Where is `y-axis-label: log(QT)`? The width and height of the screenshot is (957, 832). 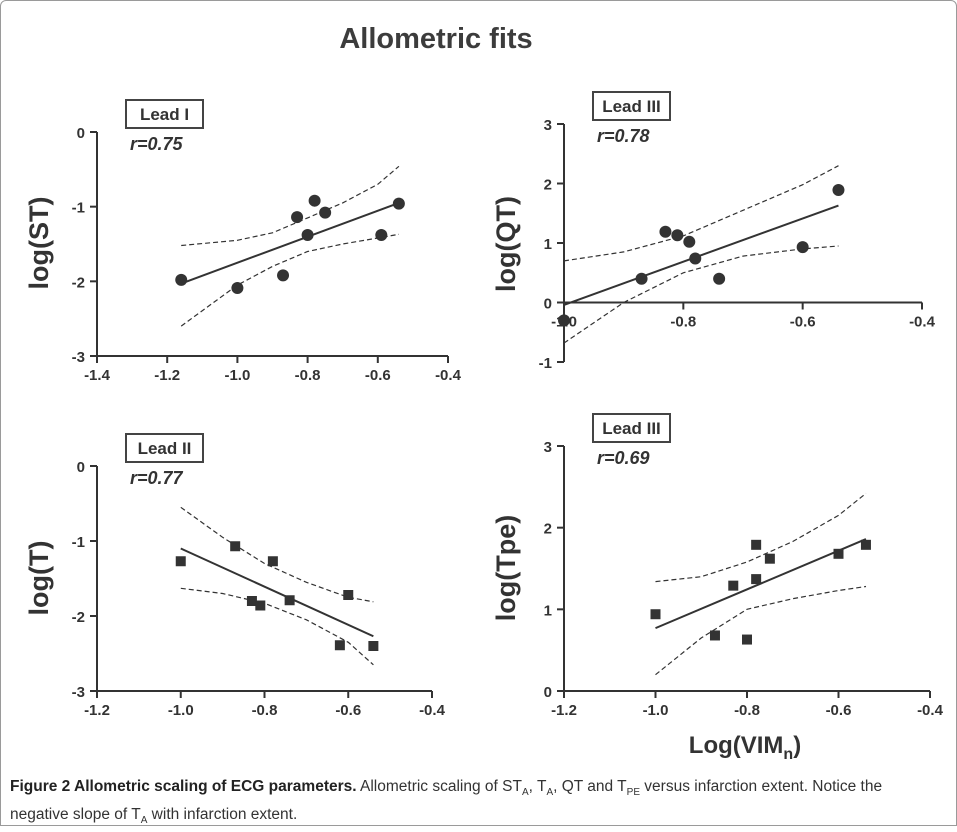 y-axis-label: log(QT) is located at coordinates (506, 244).